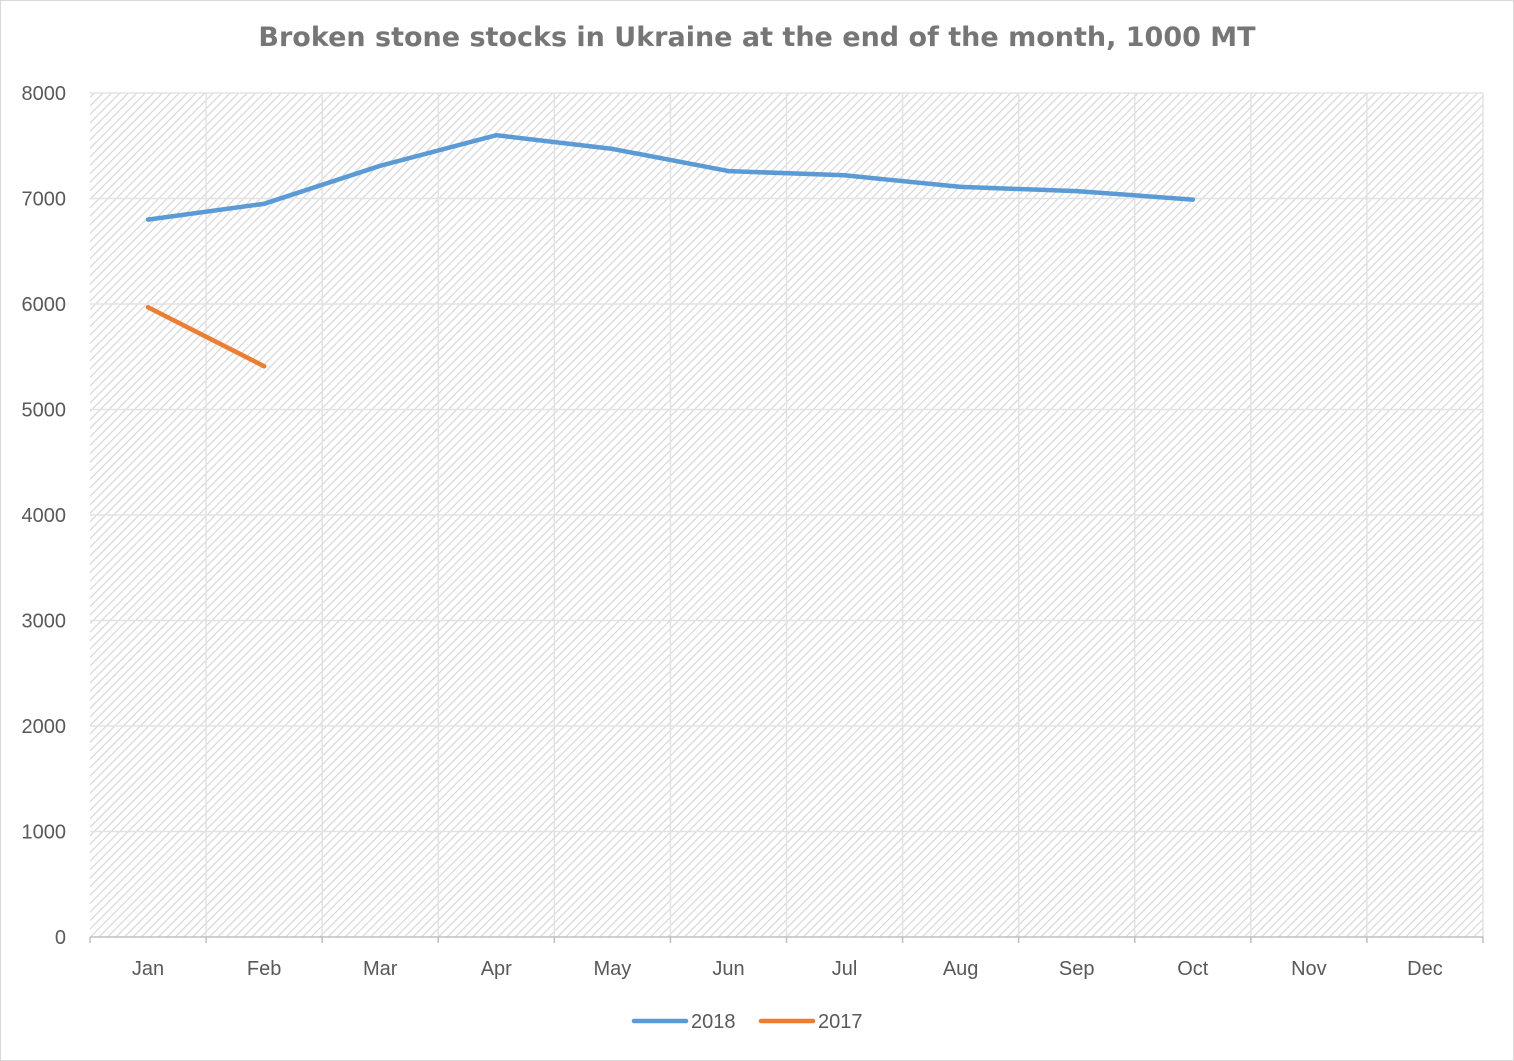  Describe the element at coordinates (747, 1022) in the screenshot. I see `legend: 2018 2017` at that location.